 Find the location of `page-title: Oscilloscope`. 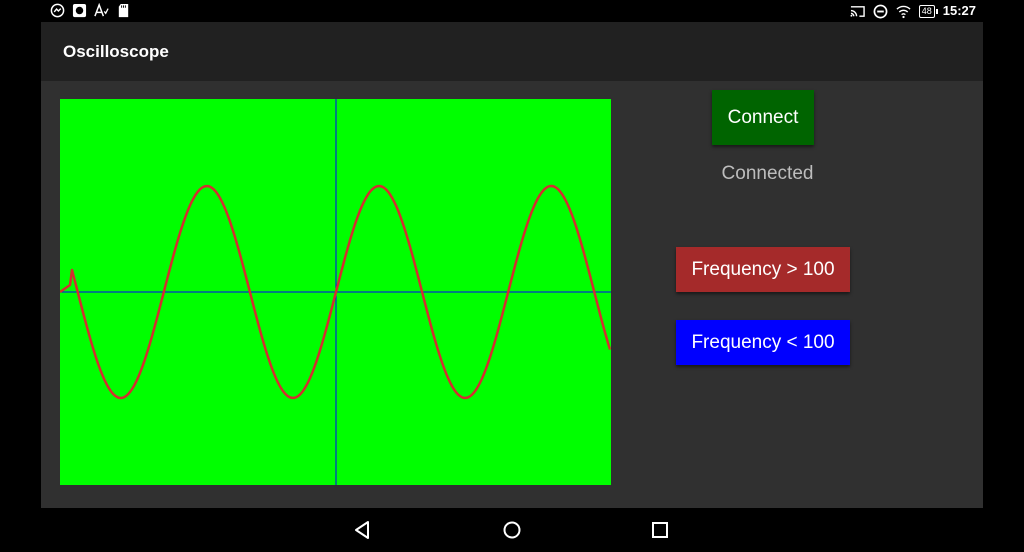

page-title: Oscilloscope is located at coordinates (116, 51).